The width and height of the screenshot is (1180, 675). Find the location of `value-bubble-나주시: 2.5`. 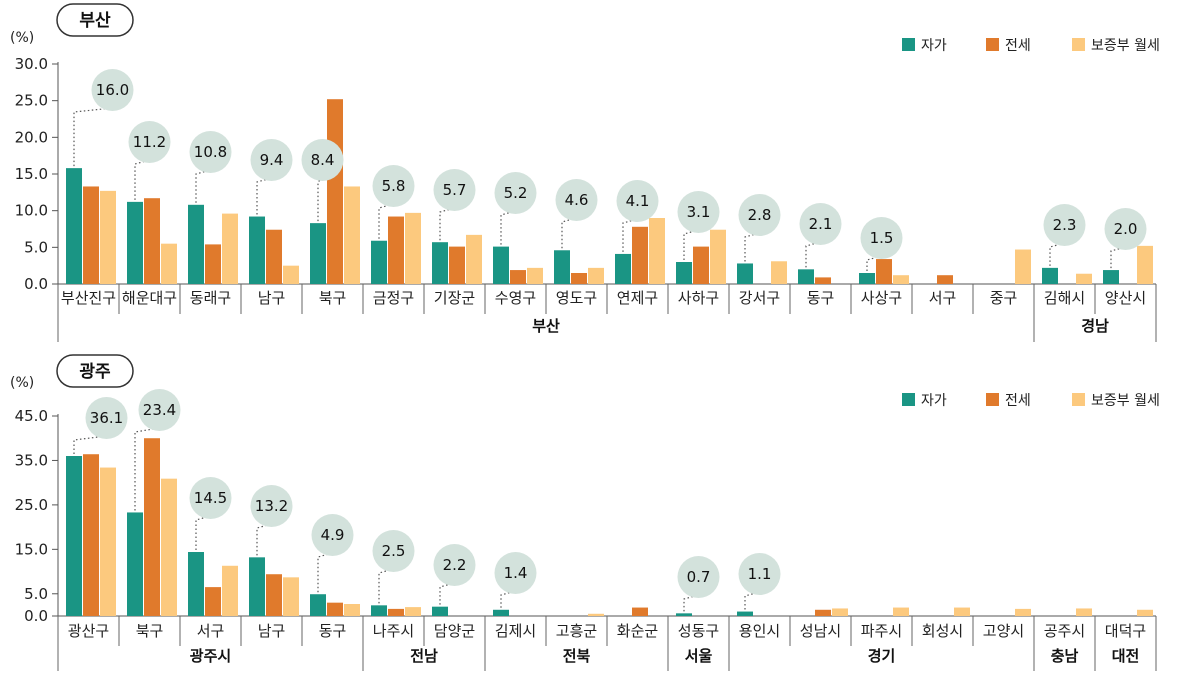

value-bubble-나주시: 2.5 is located at coordinates (393, 567).